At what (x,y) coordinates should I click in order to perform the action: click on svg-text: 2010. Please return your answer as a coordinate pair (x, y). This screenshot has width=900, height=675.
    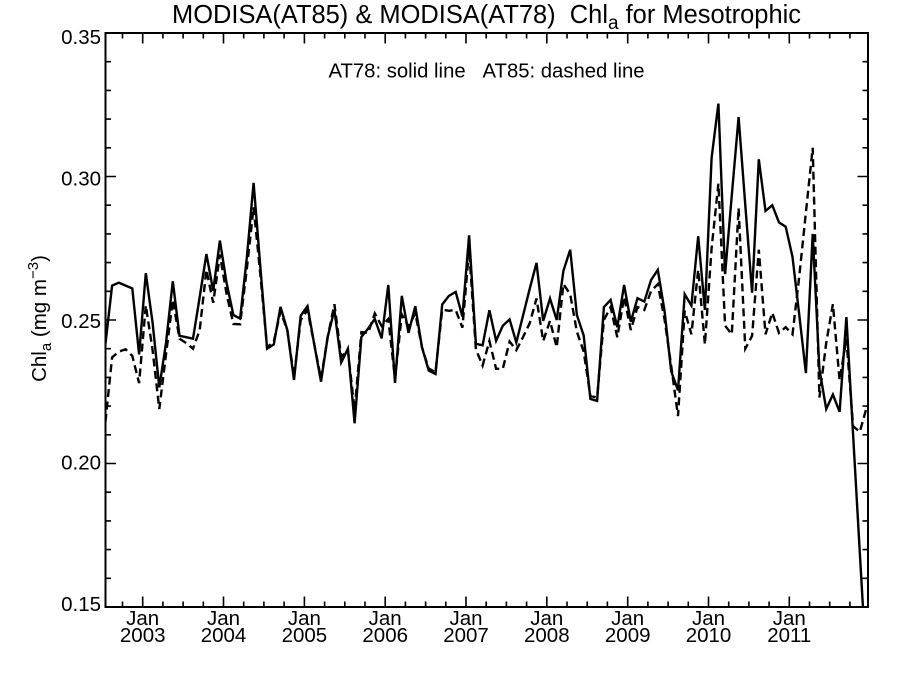
    Looking at the image, I should click on (709, 635).